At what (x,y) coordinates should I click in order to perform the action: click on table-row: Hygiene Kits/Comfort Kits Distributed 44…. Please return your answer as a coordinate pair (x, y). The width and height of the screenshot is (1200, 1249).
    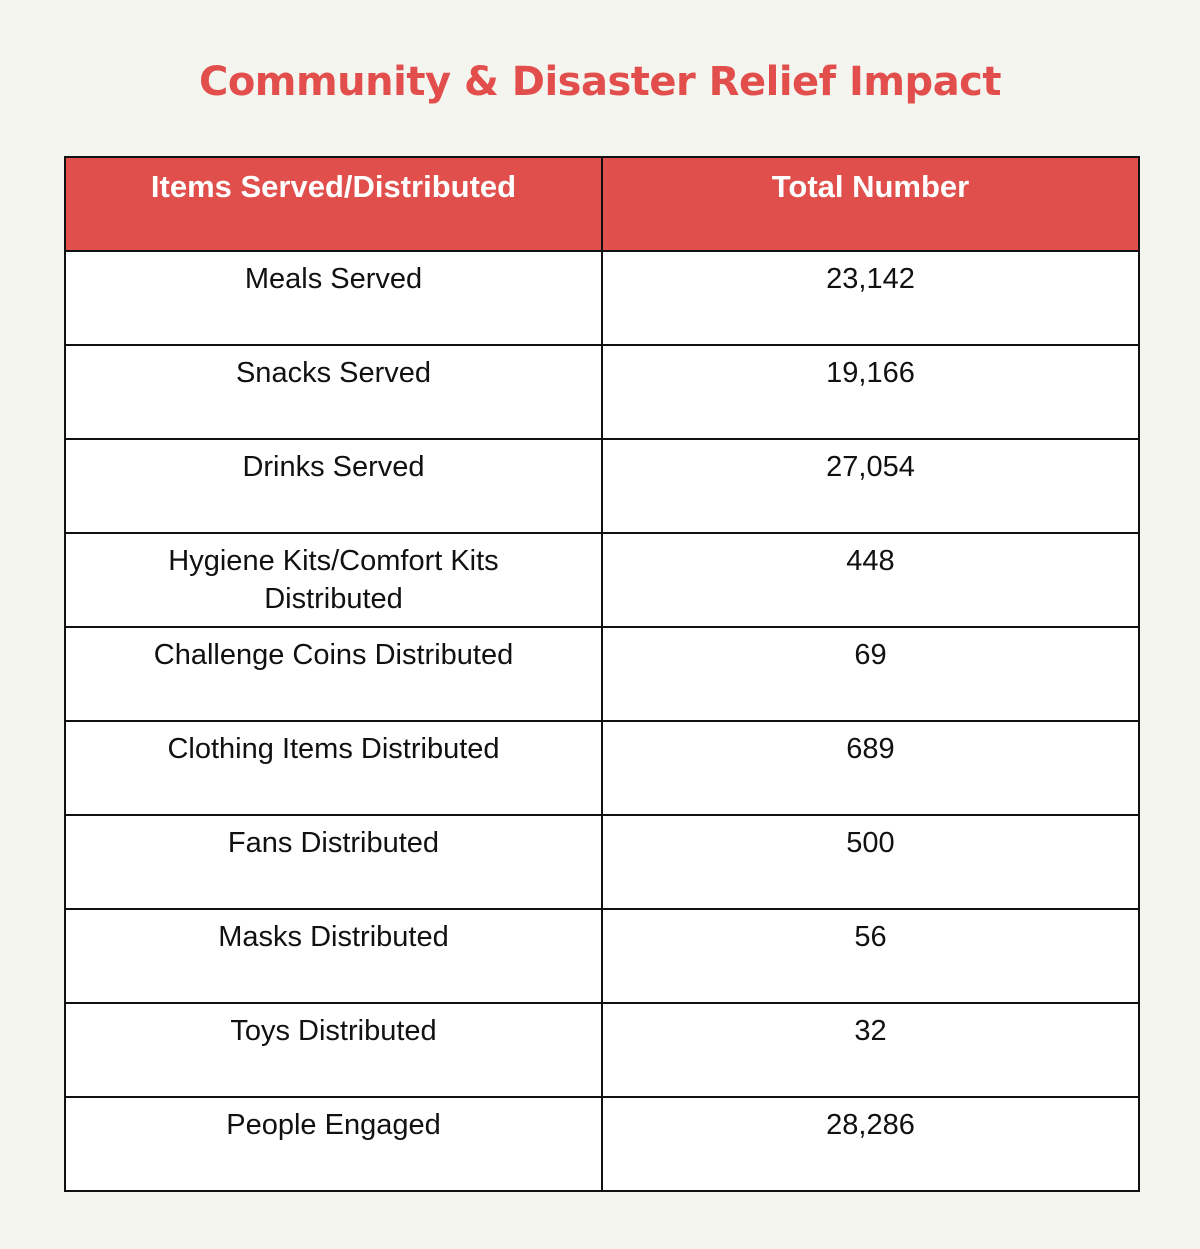
    Looking at the image, I should click on (602, 580).